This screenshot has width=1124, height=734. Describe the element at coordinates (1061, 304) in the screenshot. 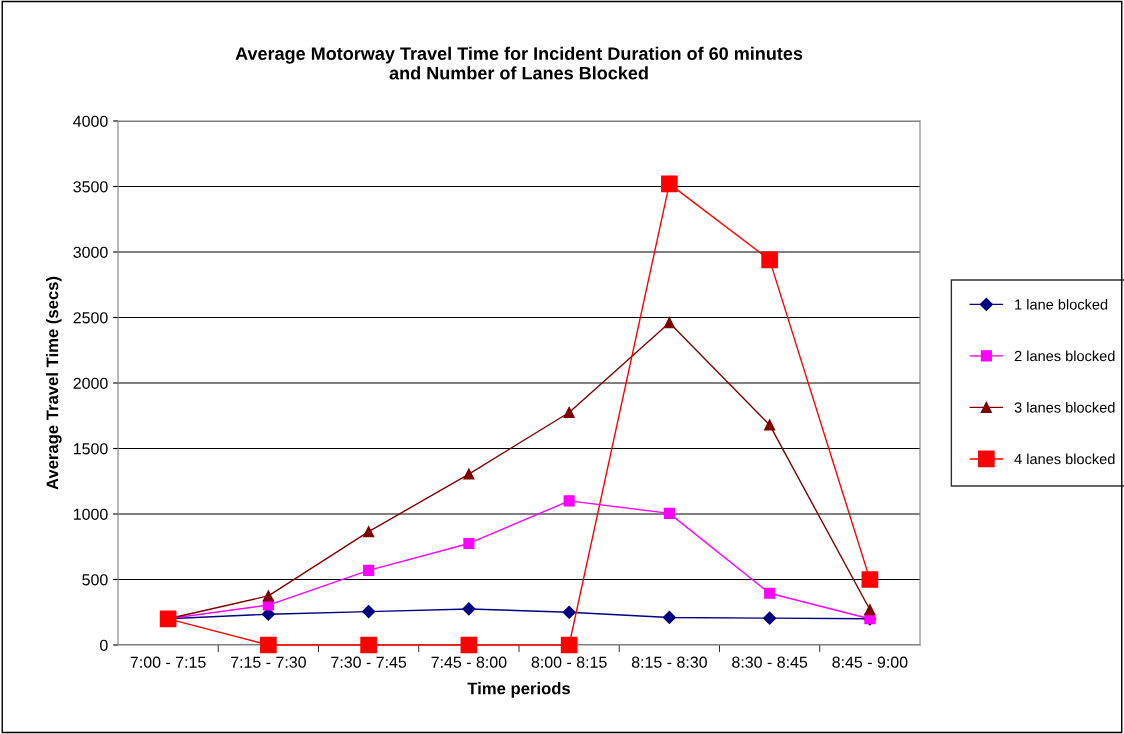

I see `legend-label: 1 lane blocked` at that location.